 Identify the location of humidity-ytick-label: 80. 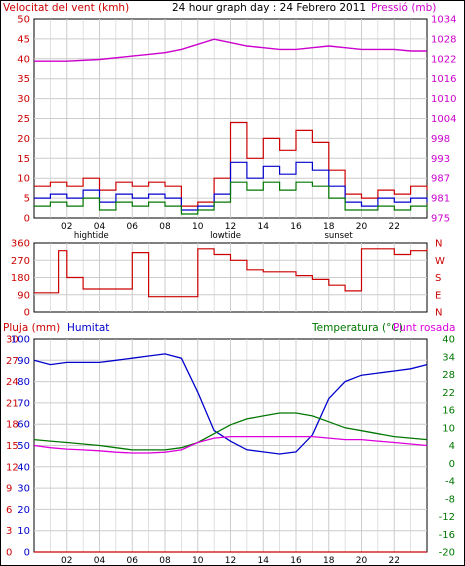
(23, 382).